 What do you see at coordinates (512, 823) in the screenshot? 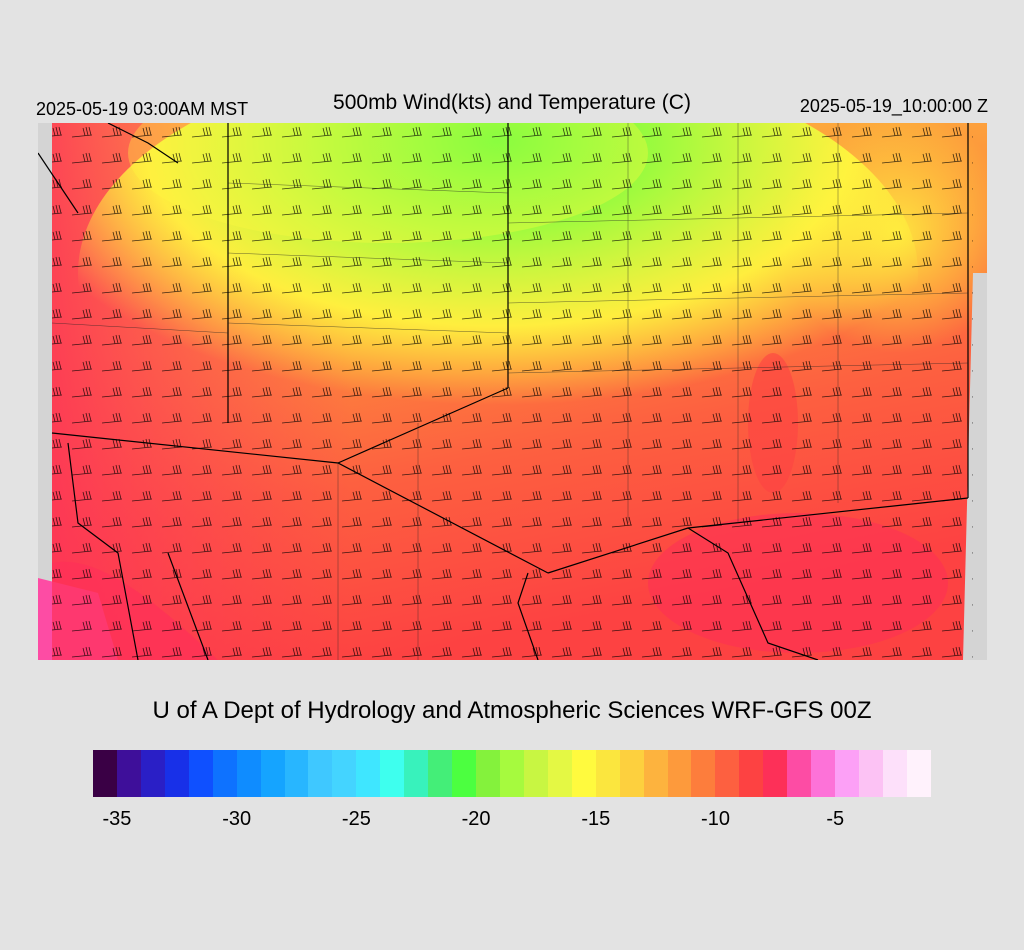
I see `colorbar-ticks: -35 -30 -25 -20 -15 -10 -5` at bounding box center [512, 823].